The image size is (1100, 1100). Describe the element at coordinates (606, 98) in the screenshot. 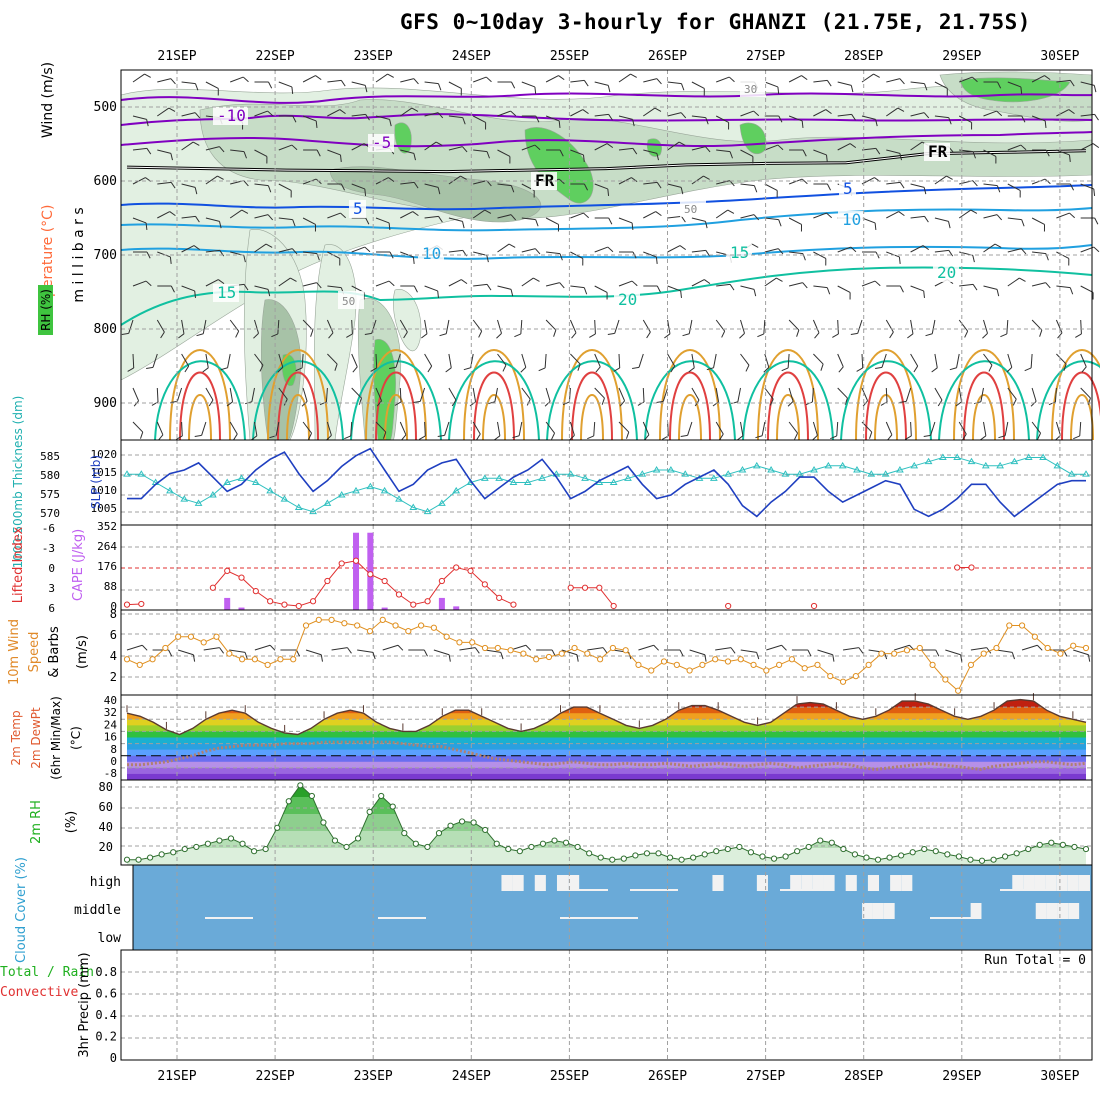

I see `temp-contour` at that location.